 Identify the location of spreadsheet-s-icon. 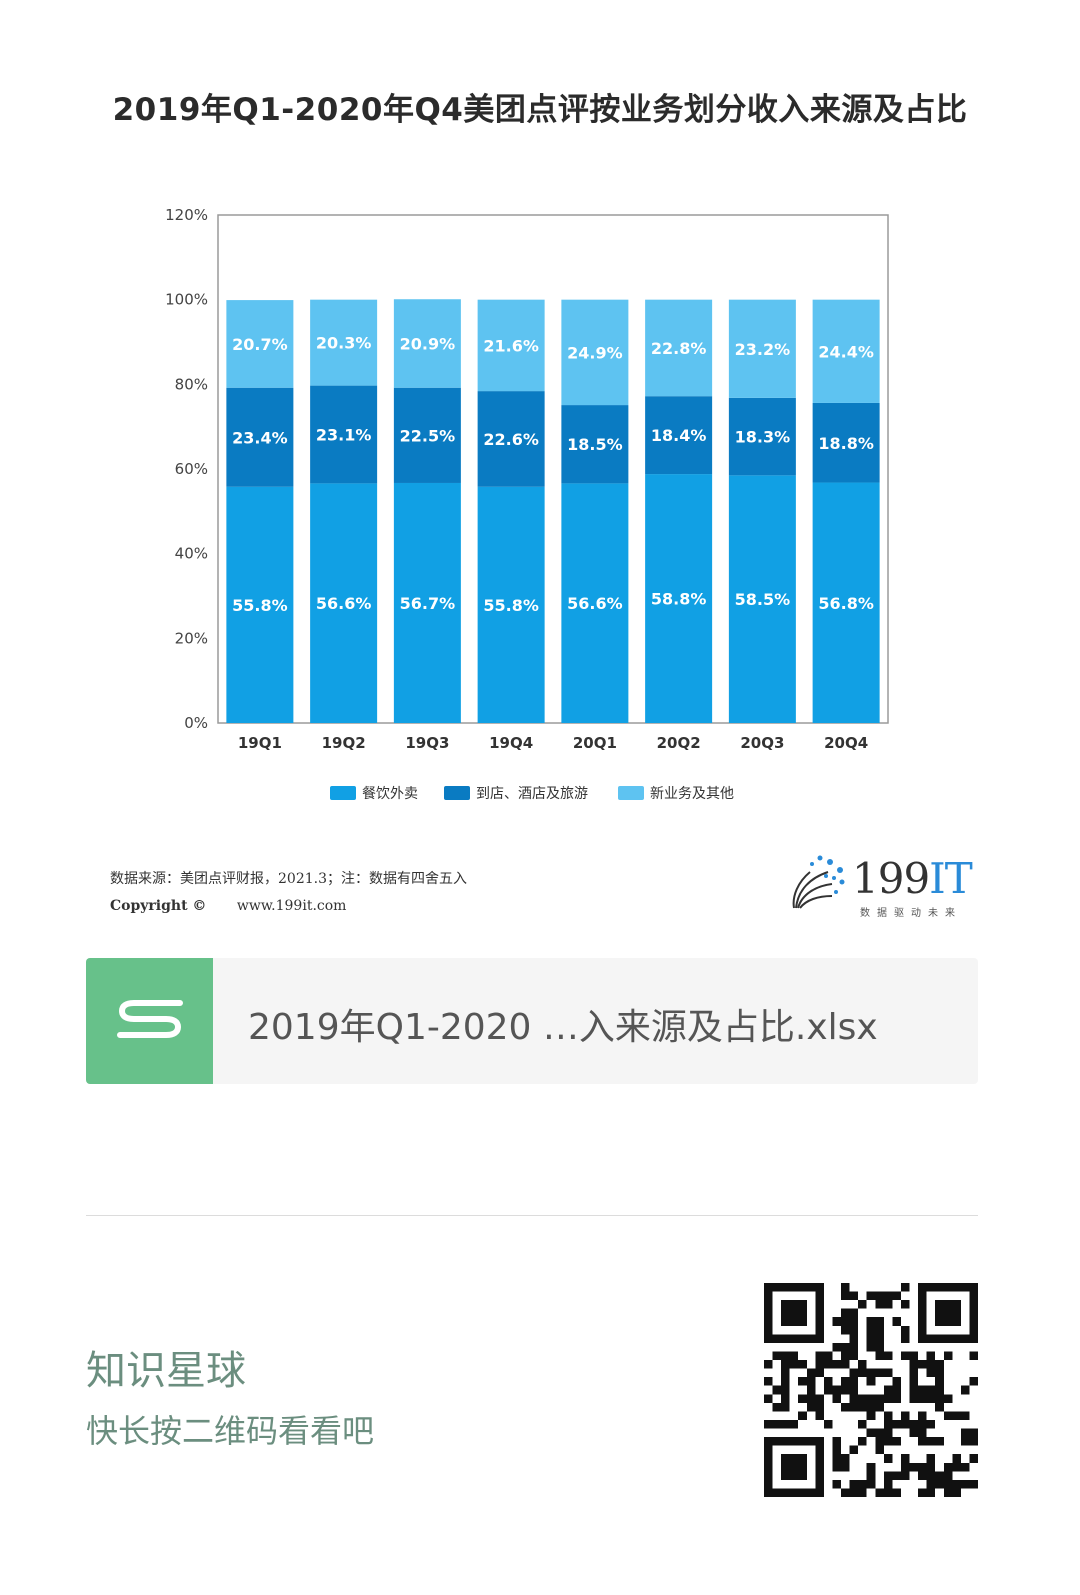
(149, 1021).